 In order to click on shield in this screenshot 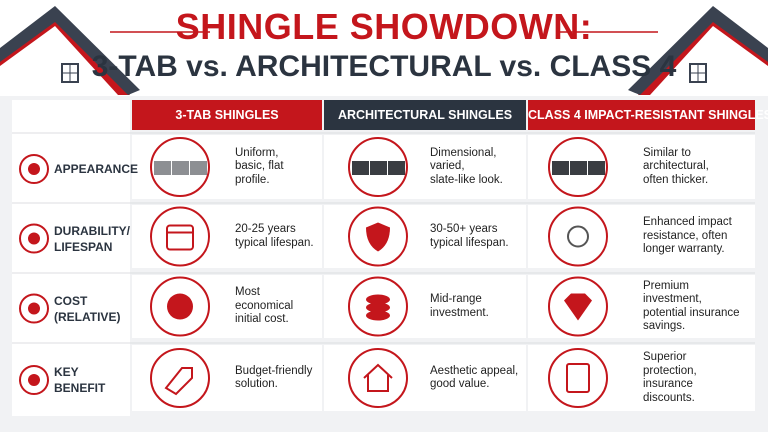, I will do `click(378, 237)`.